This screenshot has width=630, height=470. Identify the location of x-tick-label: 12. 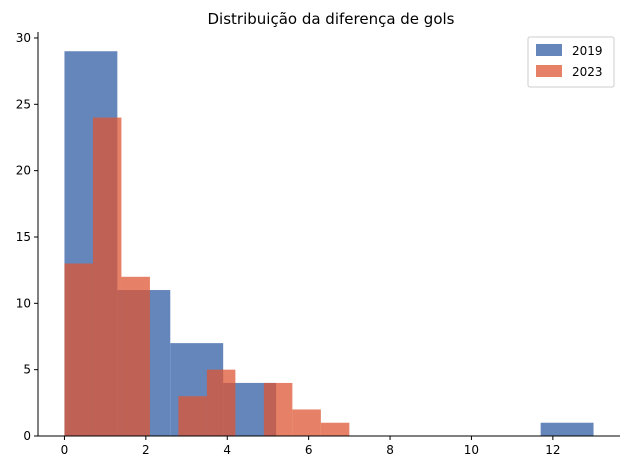
(552, 450).